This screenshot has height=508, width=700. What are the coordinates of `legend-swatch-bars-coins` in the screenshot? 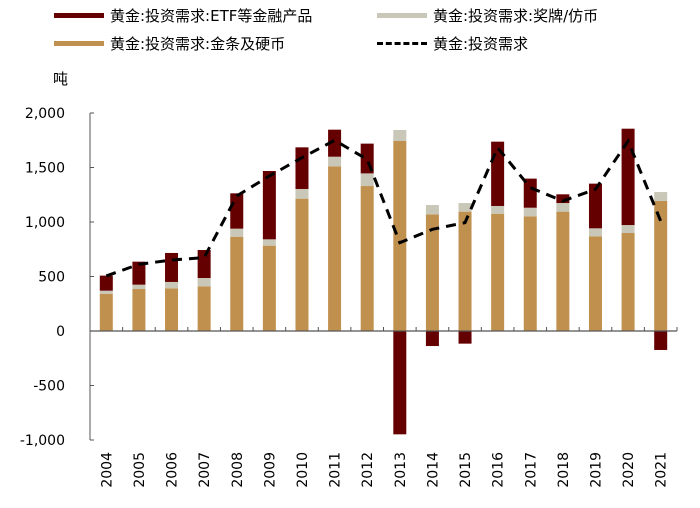 It's located at (79, 43).